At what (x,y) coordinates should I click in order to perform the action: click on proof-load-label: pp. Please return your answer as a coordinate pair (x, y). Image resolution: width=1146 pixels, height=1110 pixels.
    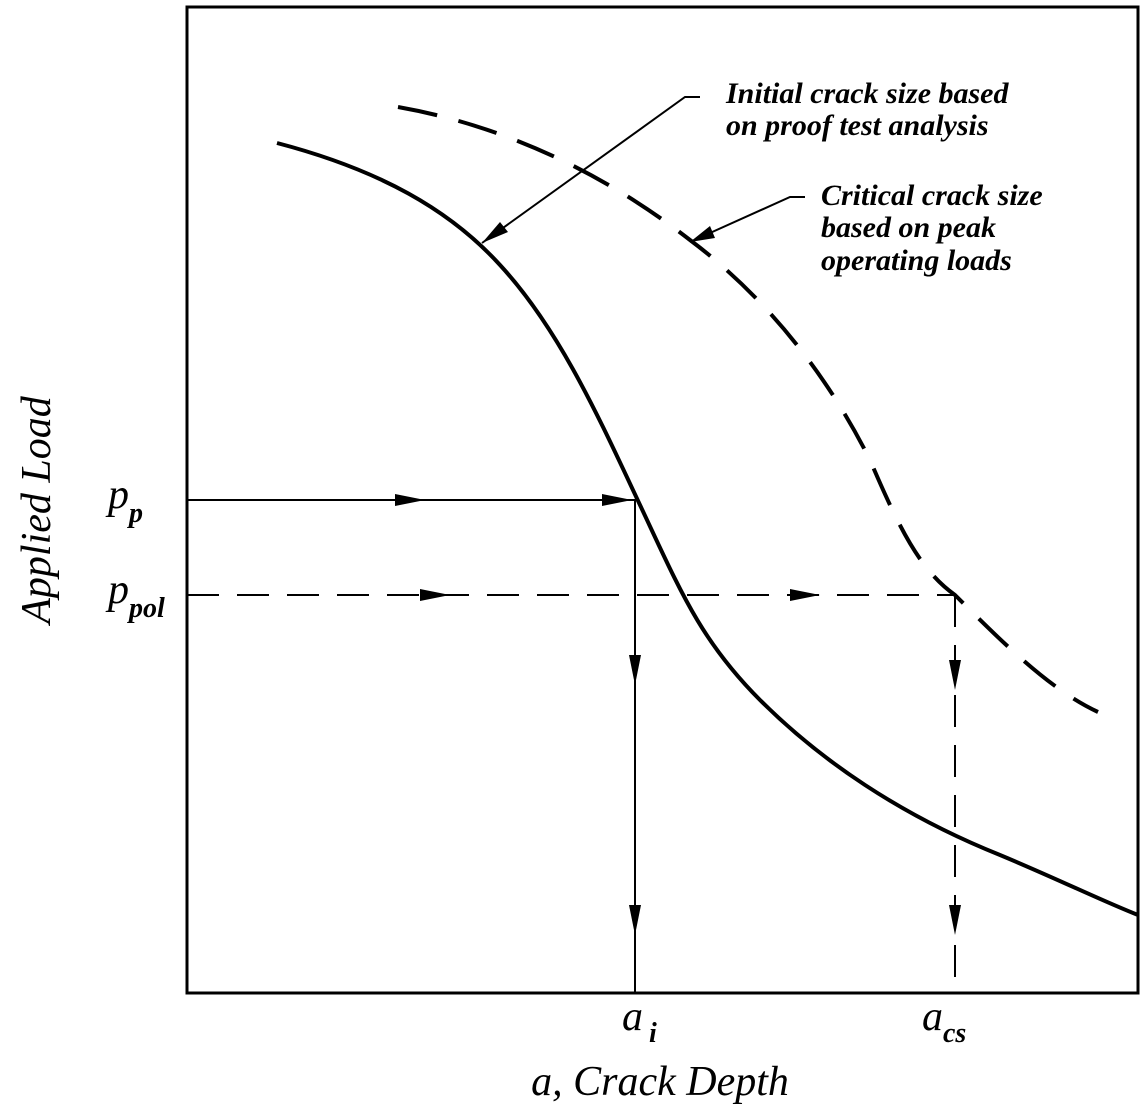
    Looking at the image, I should click on (124, 500).